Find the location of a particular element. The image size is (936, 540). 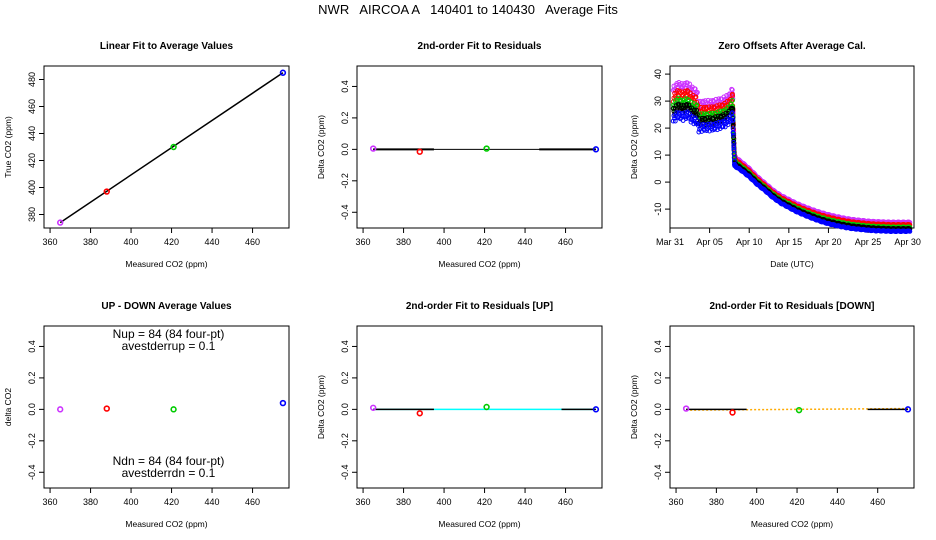

x-axis-label: Measured CO2 (ppm) is located at coordinates (166, 524).